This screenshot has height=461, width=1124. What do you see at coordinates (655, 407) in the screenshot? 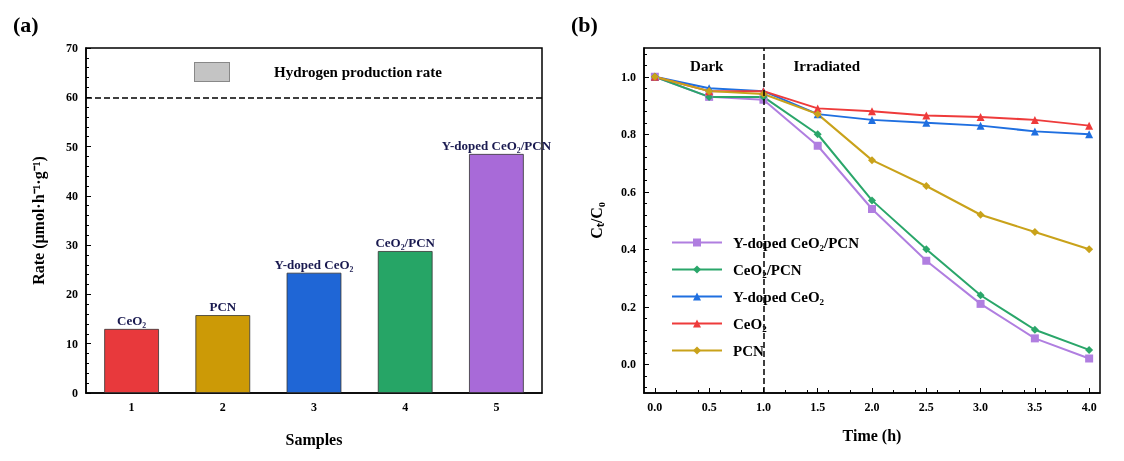
I see `x-tick-label: 0.0` at bounding box center [655, 407].